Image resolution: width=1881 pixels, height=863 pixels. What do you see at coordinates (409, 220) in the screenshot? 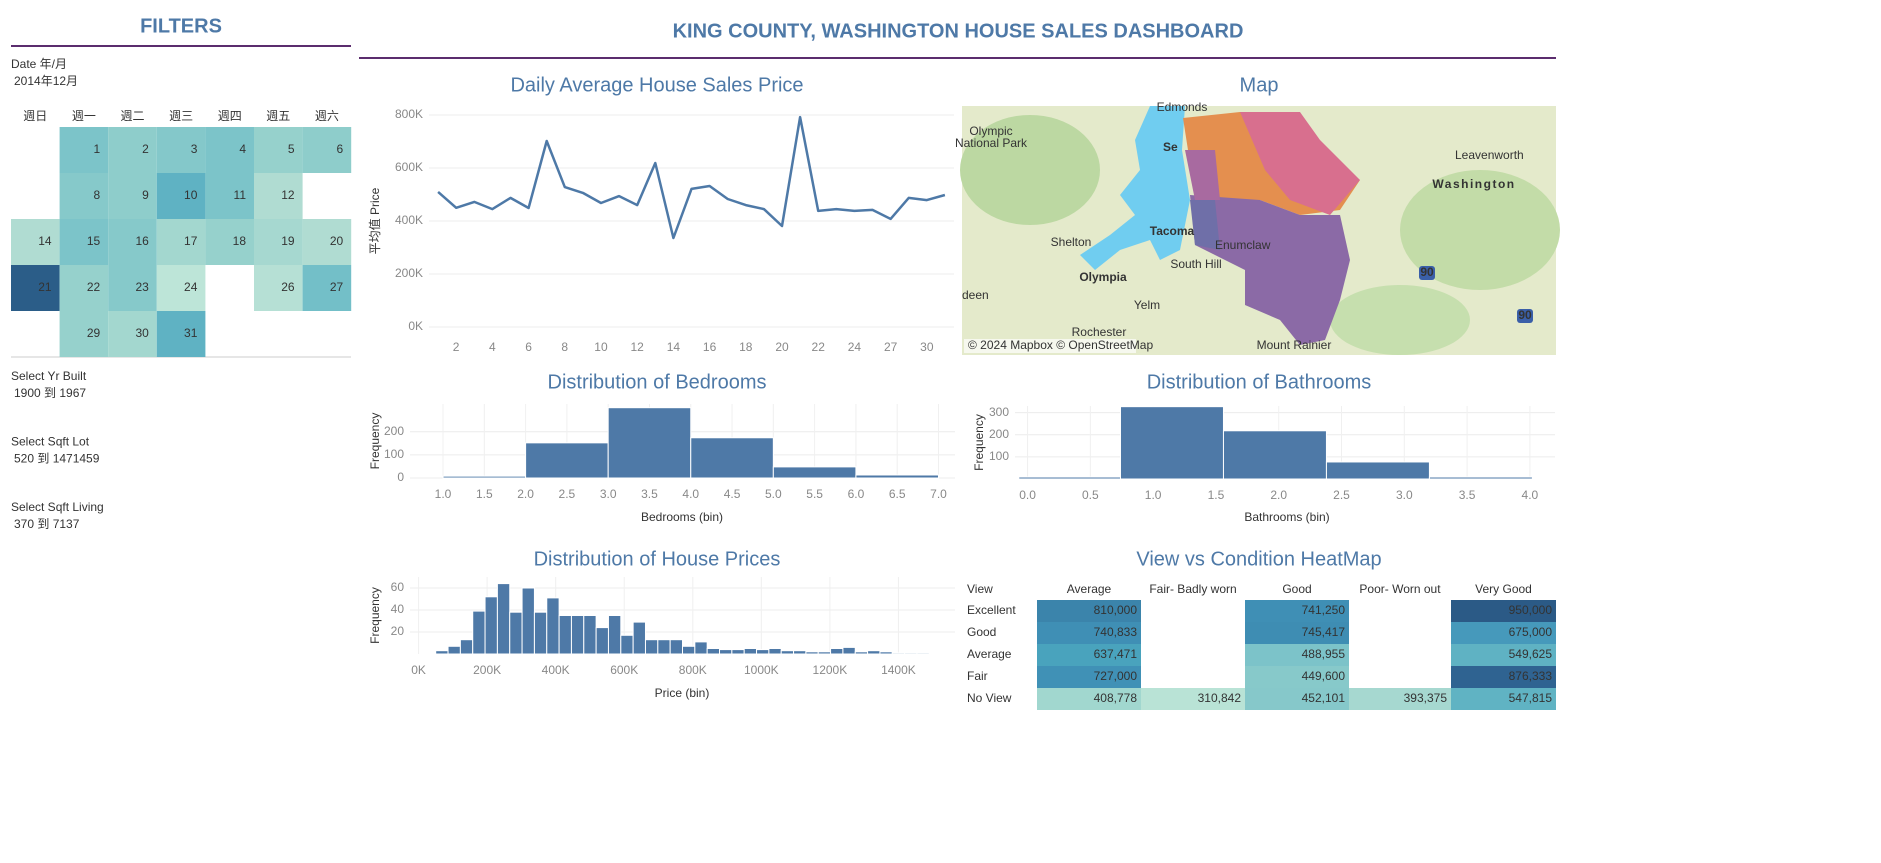
I see `y-tick-label: 400K` at bounding box center [409, 220].